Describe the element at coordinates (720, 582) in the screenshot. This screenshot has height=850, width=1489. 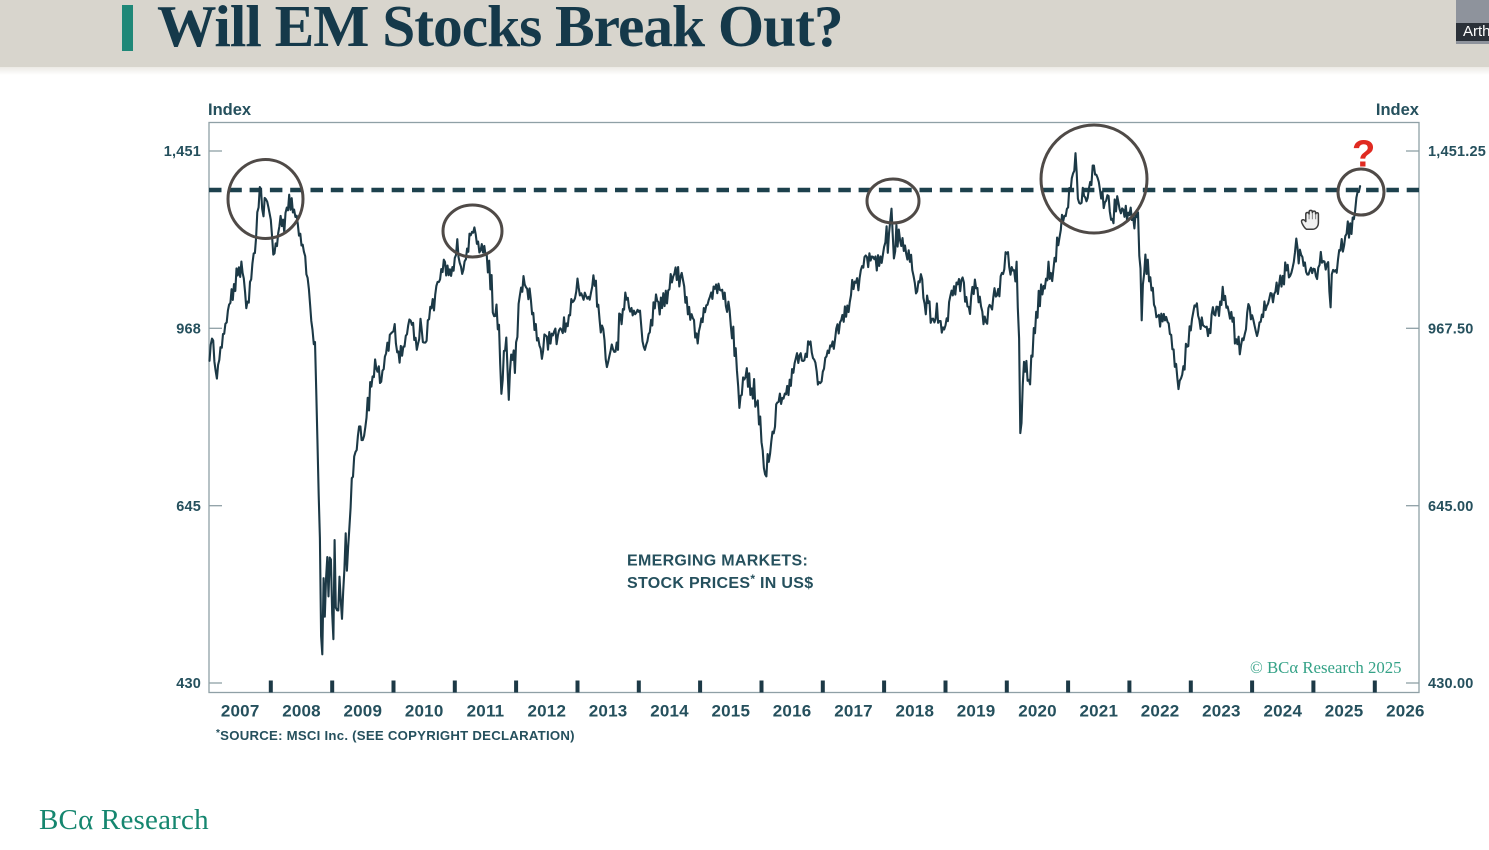
I see `svg-text: STOCK PRICES* IN US$` at that location.